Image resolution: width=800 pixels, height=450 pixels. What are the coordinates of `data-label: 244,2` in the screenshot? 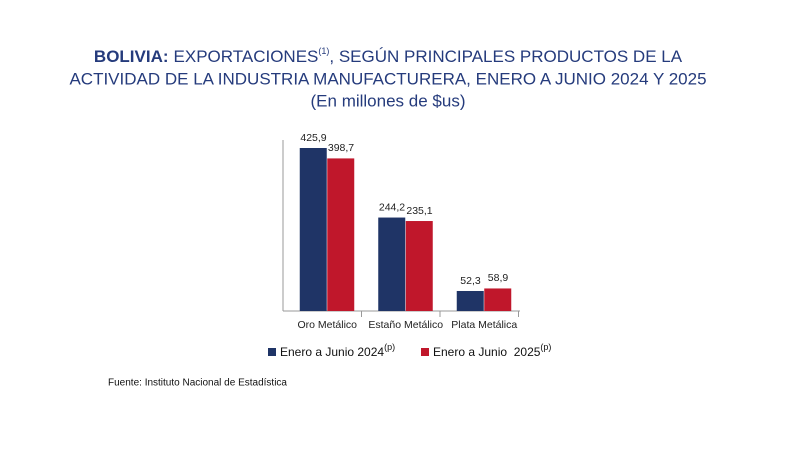 It's located at (392, 207).